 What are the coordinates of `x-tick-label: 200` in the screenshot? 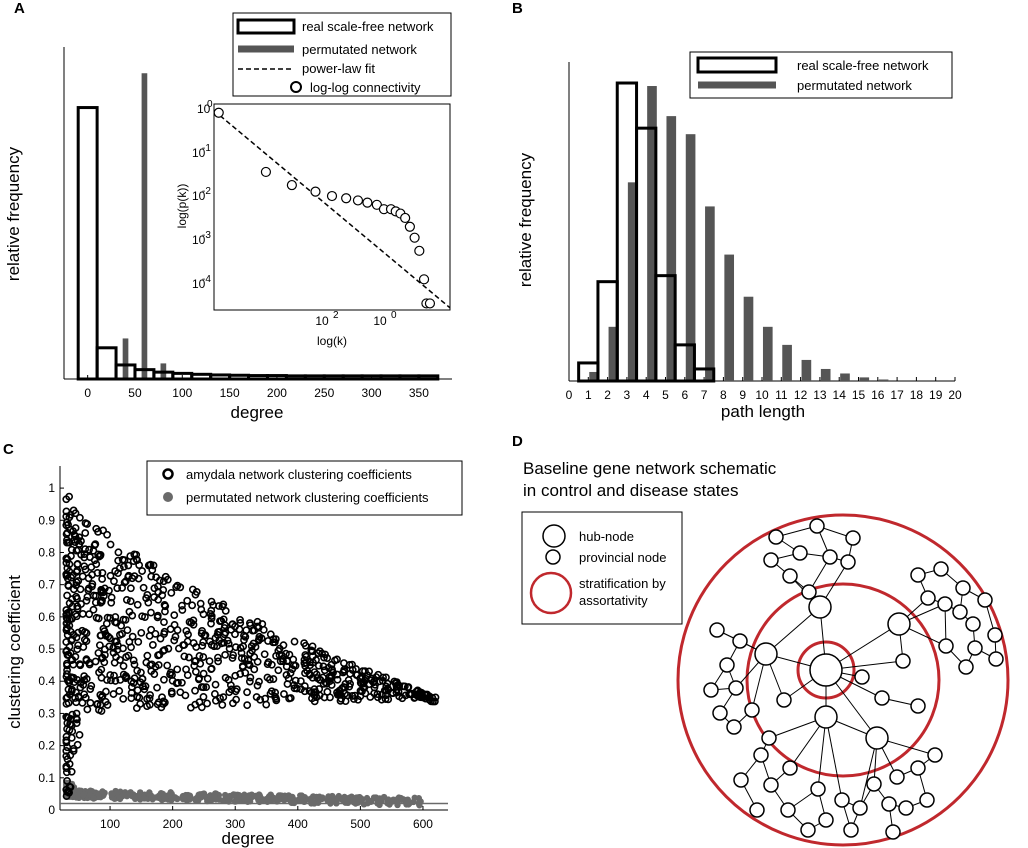 It's located at (173, 824).